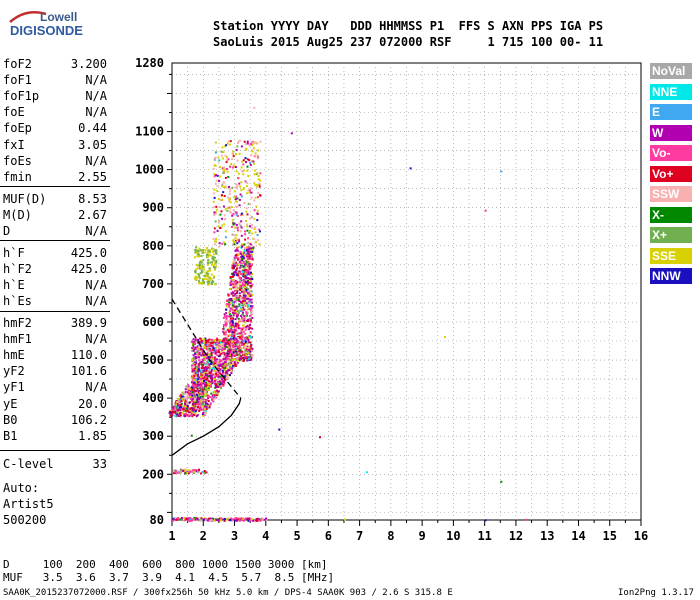 The height and width of the screenshot is (600, 700). I want to click on param-value: N/A, so click(96, 339).